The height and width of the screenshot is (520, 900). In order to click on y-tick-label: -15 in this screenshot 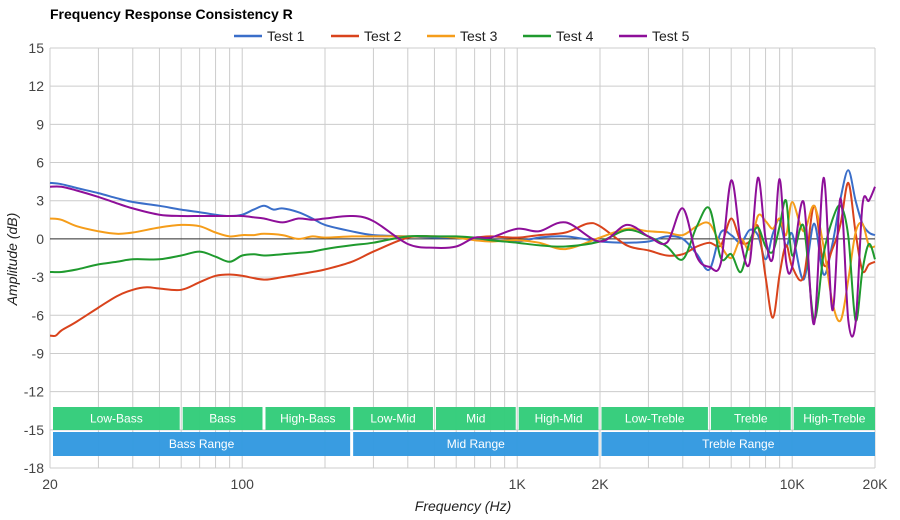, I will do `click(34, 430)`.